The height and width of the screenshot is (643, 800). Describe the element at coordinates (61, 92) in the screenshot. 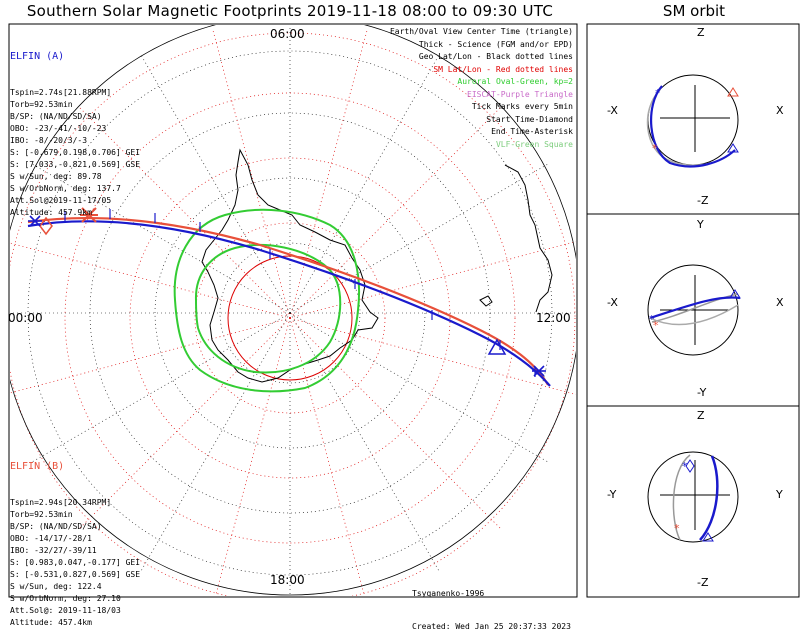

I see `elfin-a-line: Tspin=2.74s[21.88RPM]` at that location.